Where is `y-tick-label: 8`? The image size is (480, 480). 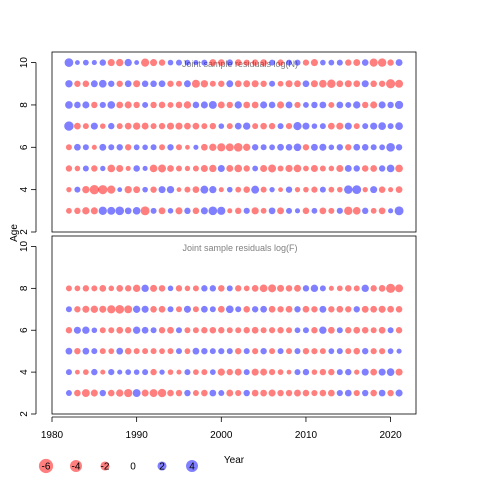 y-tick-label: 8 is located at coordinates (24, 288).